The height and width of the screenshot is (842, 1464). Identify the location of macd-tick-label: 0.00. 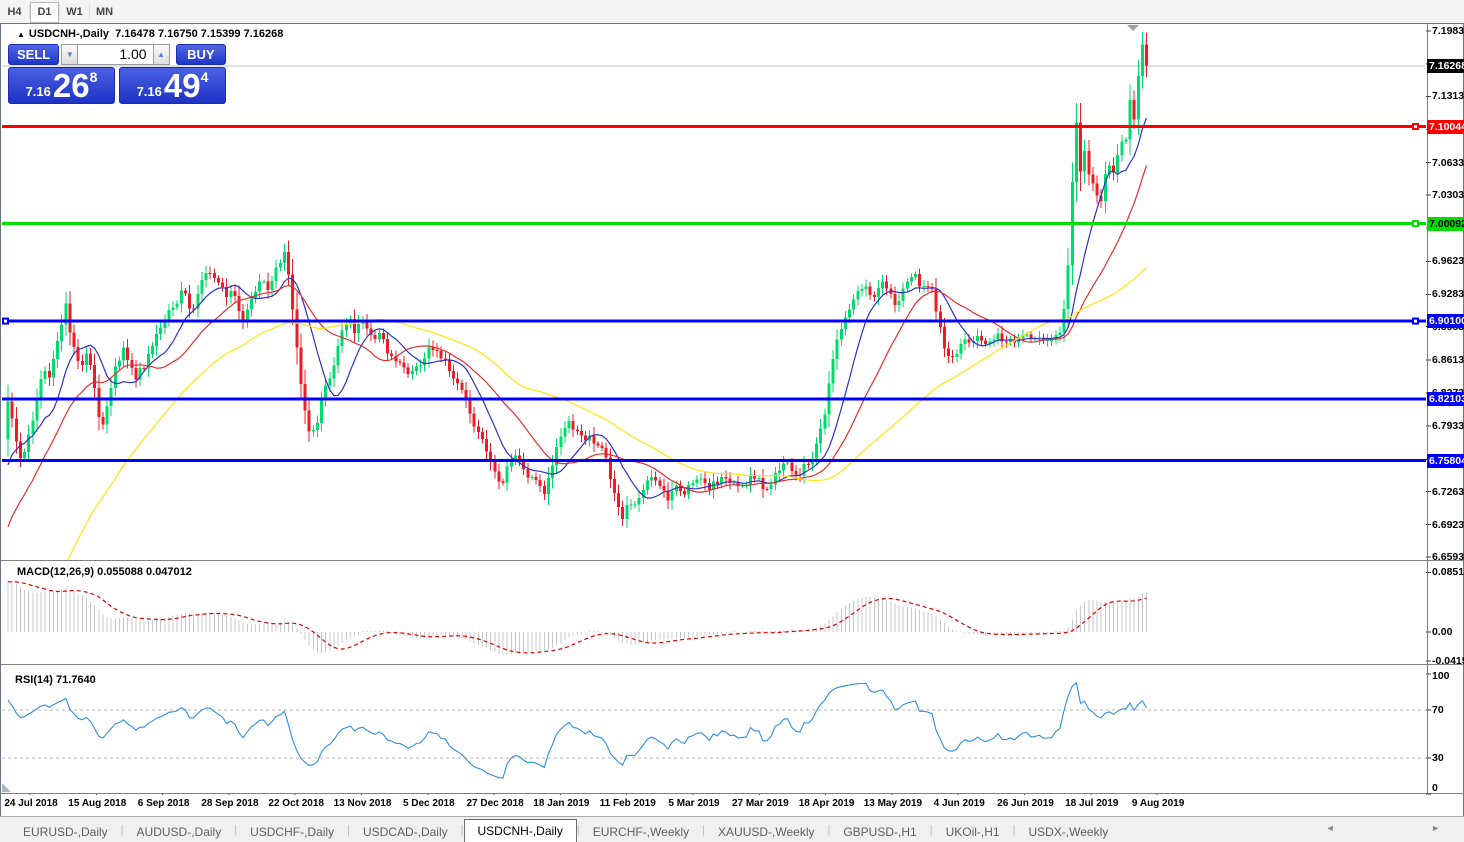
(1442, 632).